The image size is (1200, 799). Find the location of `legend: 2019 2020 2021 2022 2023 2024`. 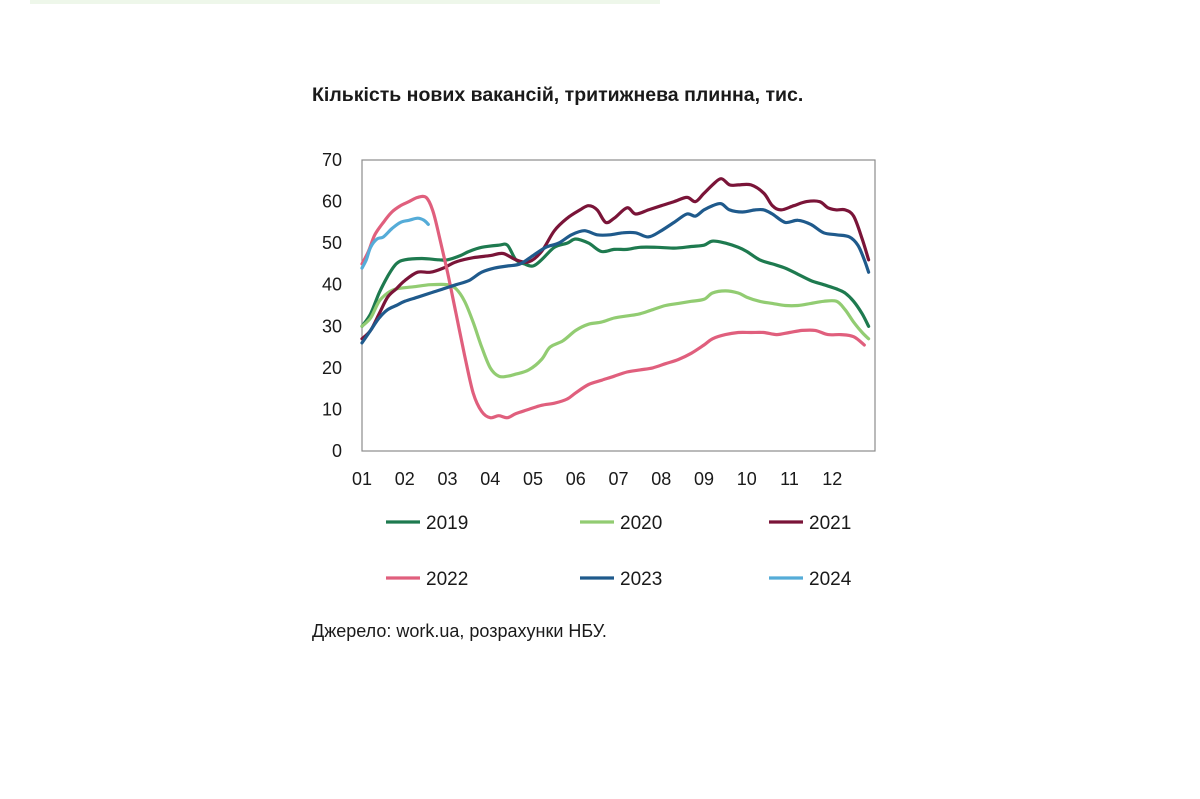

legend: 2019 2020 2021 2022 2023 2024 is located at coordinates (619, 551).